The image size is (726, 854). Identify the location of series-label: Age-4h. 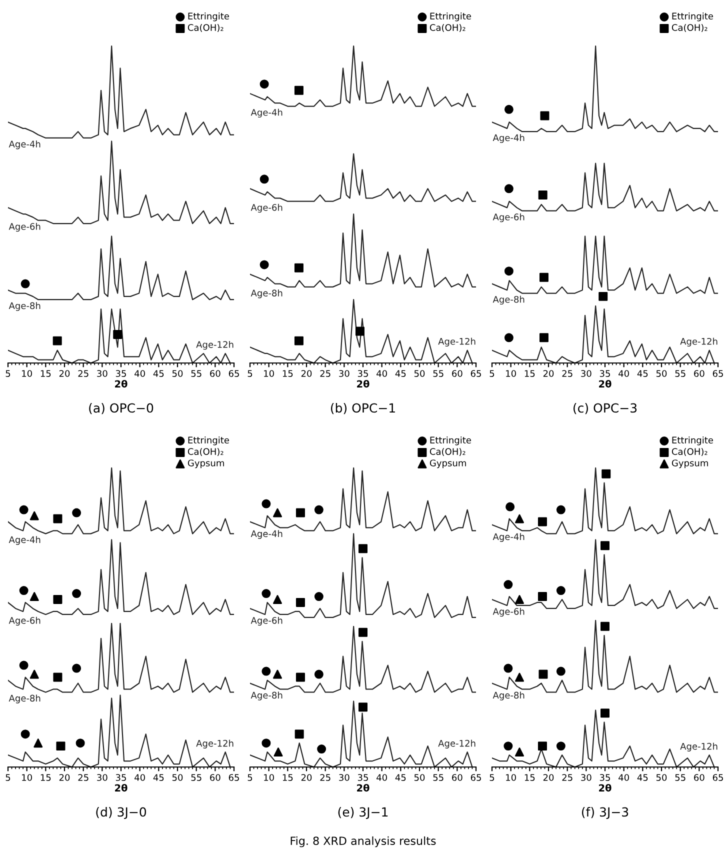
(266, 113).